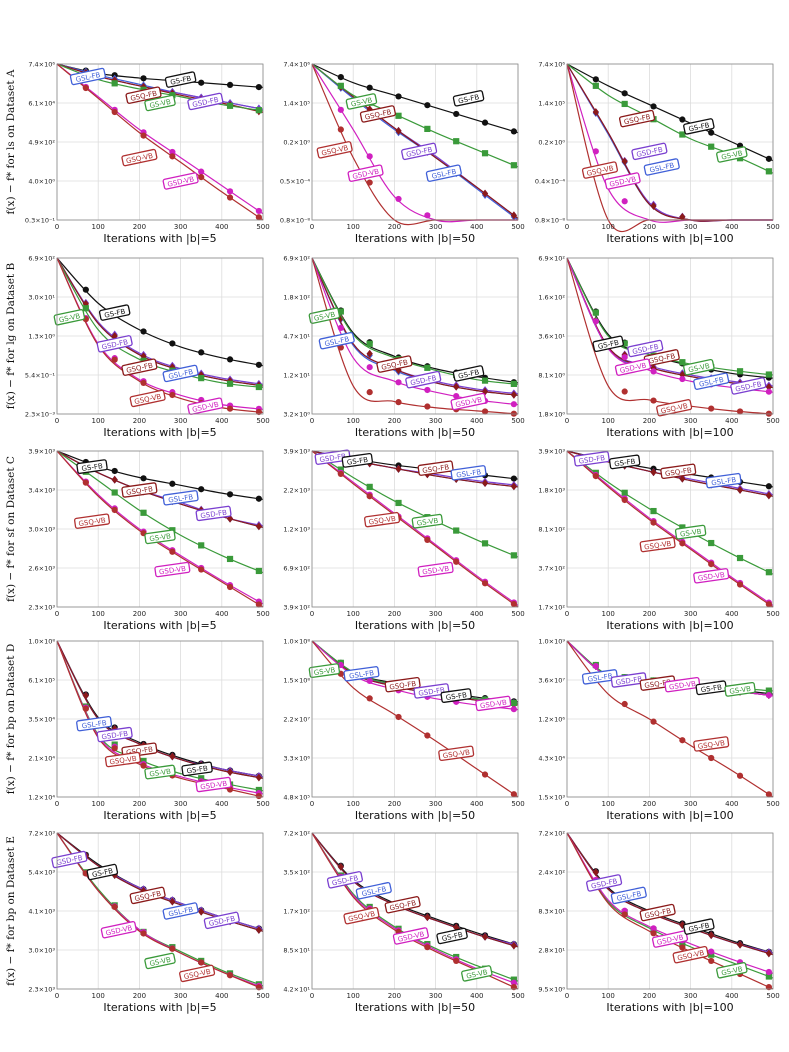  Describe the element at coordinates (740, 690) in the screenshot. I see `label-text: GS-VB` at that location.